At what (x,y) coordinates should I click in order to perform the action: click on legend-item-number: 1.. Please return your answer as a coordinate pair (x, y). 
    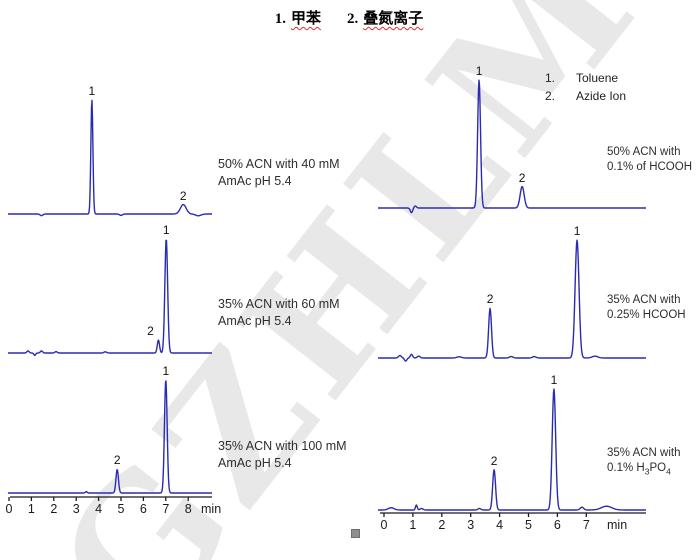
    Looking at the image, I should click on (550, 78).